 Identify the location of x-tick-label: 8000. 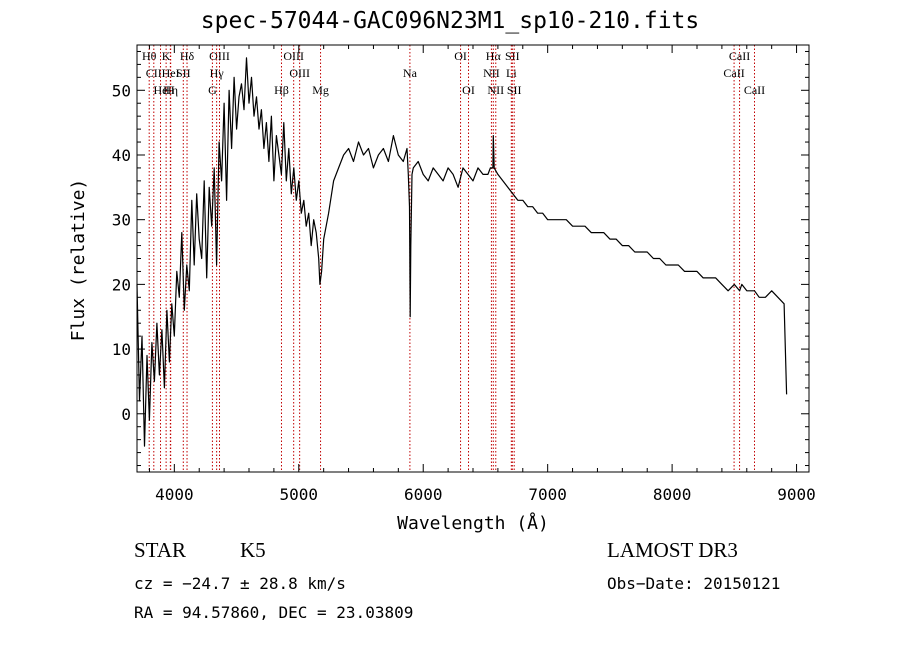
(672, 494).